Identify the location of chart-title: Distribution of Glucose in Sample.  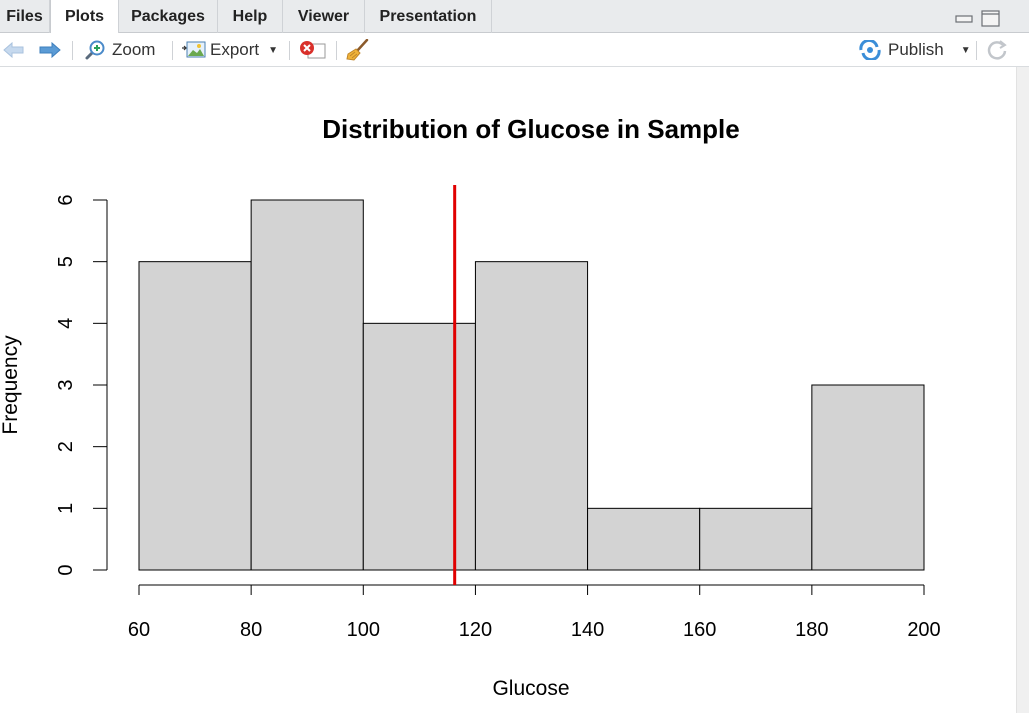
(531, 129).